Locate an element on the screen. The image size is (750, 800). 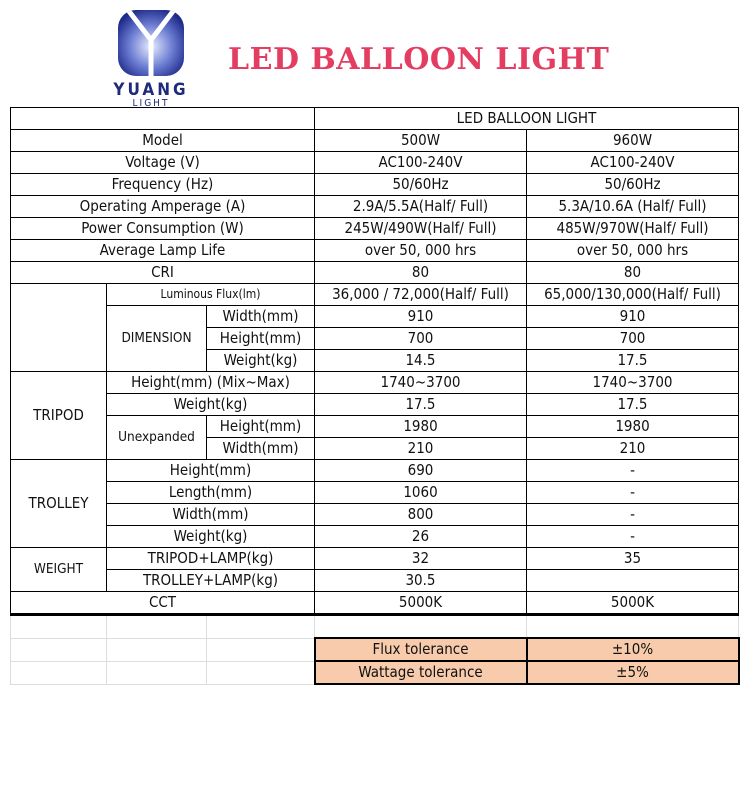
table-row: CCT 5000K 5000K is located at coordinates (374, 603).